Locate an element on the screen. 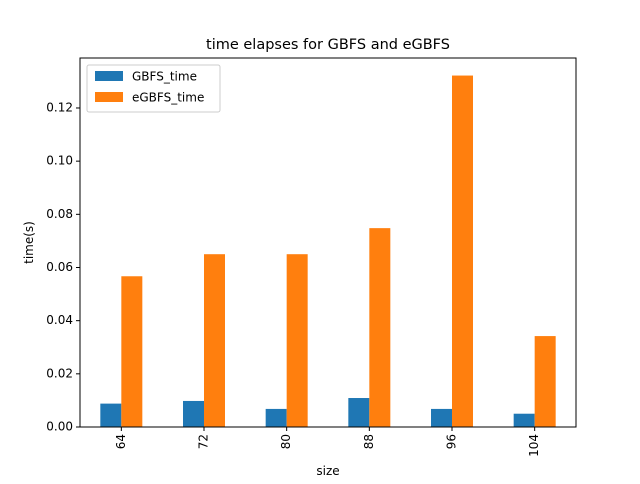 The width and height of the screenshot is (640, 484). y-tick-label: 0.00 is located at coordinates (59, 427).